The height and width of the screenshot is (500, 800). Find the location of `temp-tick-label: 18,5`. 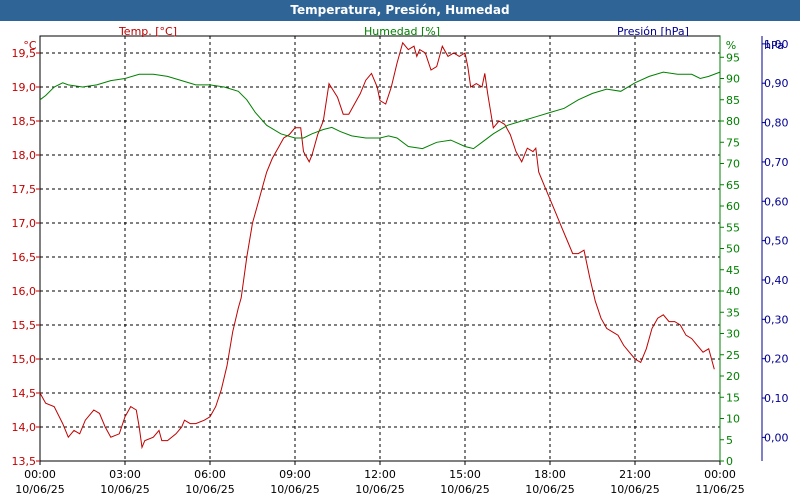

temp-tick-label: 18,5 is located at coordinates (24, 121).